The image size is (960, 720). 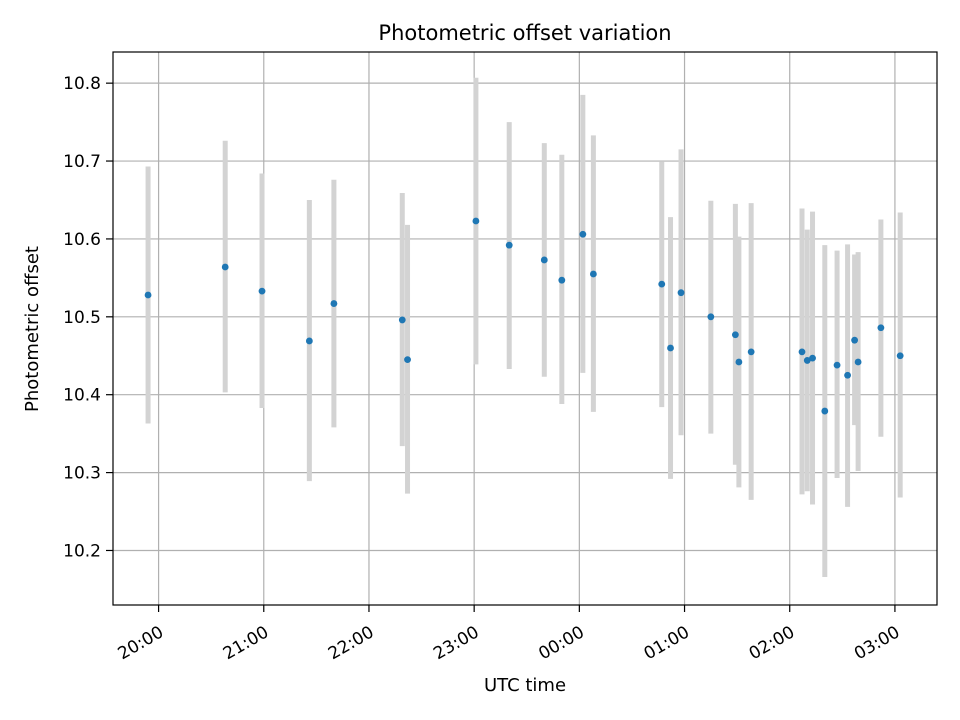 What do you see at coordinates (525, 685) in the screenshot?
I see `x-axis-label: UTC time` at bounding box center [525, 685].